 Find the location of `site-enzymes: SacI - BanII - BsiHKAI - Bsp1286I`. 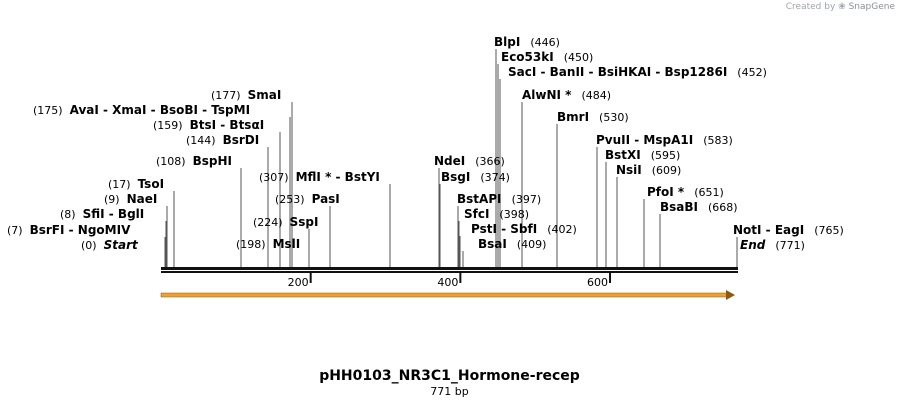

site-enzymes: SacI - BanII - BsiHKAI - Bsp1286I is located at coordinates (617, 72).